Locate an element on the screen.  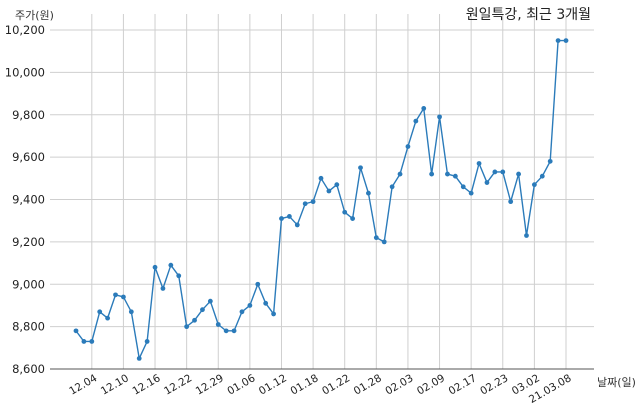
x-tick-label: 12.22 is located at coordinates (178, 384).